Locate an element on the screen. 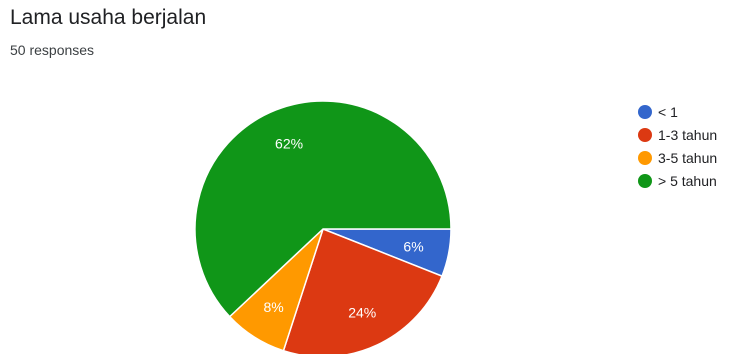 The width and height of the screenshot is (737, 354). response-count: 50 responses is located at coordinates (52, 50).